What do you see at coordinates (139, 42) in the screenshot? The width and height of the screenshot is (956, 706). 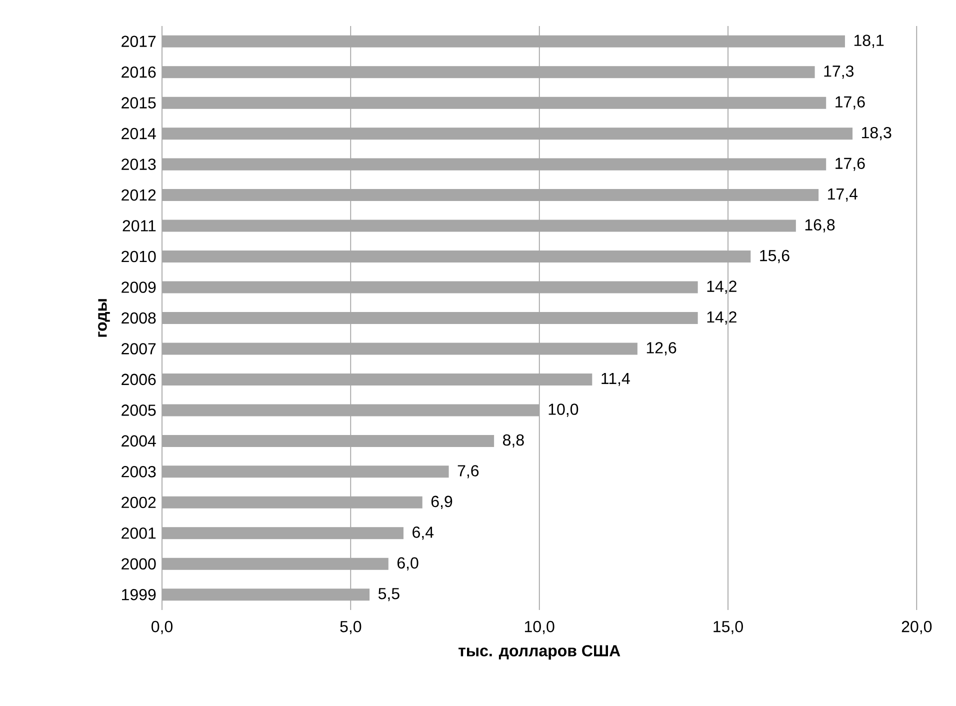 I see `y-tick-label: 2017` at bounding box center [139, 42].